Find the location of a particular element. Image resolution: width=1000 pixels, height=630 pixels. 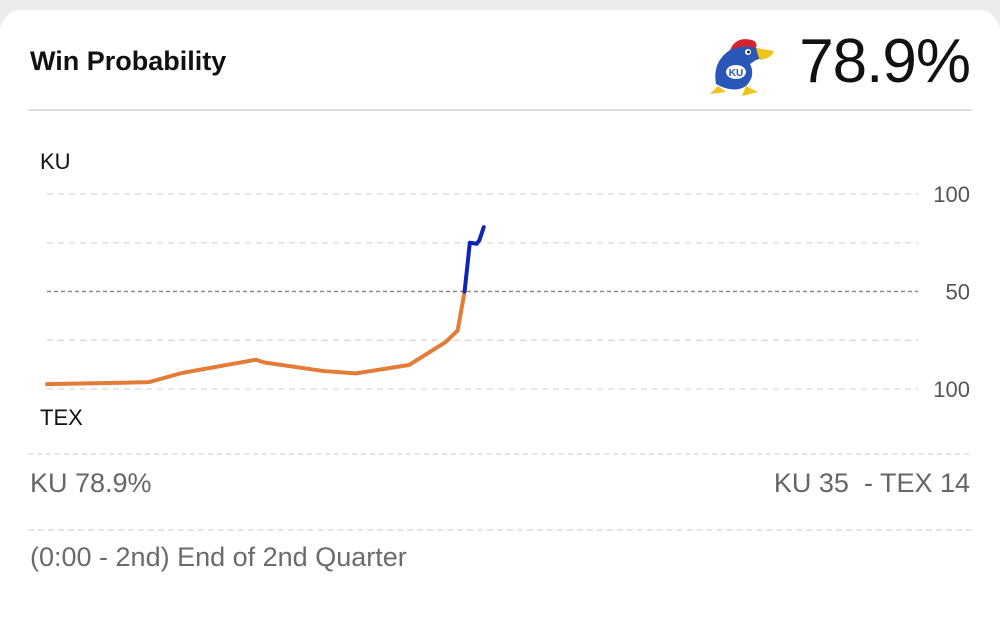

y-tick-label: 50 is located at coordinates (958, 292).